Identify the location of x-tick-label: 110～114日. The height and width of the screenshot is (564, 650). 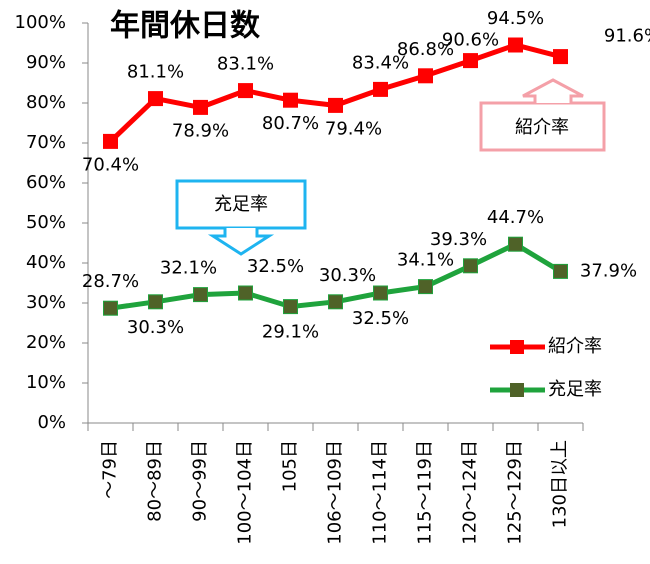
(380, 492).